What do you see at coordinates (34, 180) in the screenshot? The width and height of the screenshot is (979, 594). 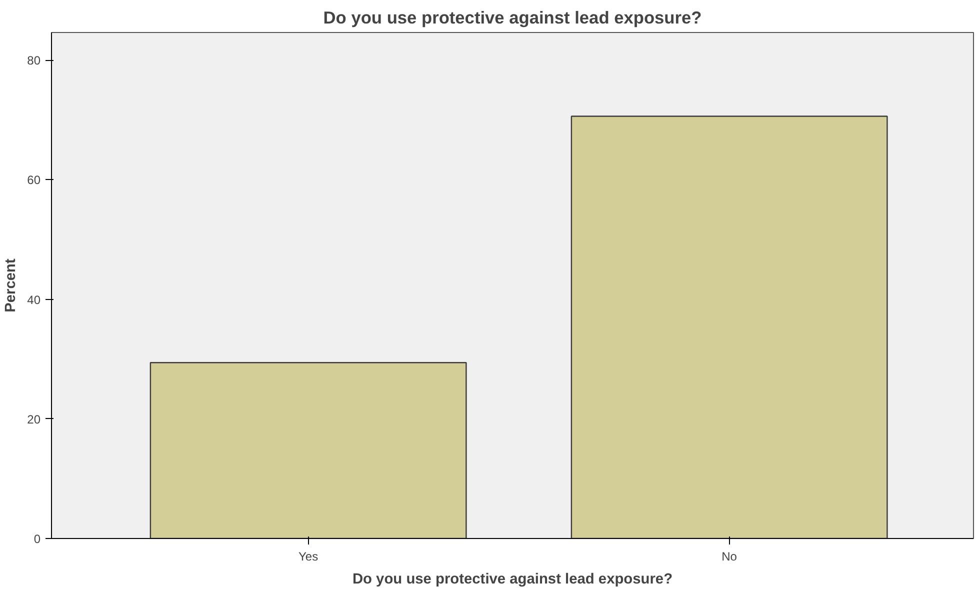 I see `y-tick-label: 60` at bounding box center [34, 180].